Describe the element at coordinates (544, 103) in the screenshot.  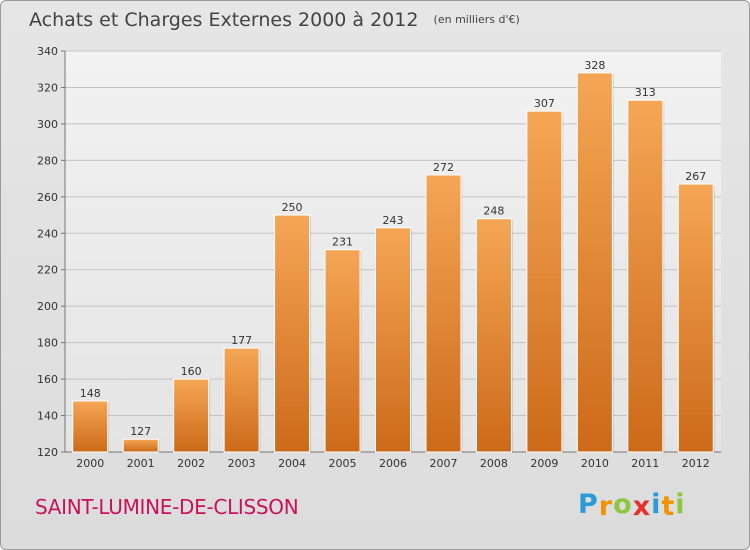
I see `value-label: 307` at that location.